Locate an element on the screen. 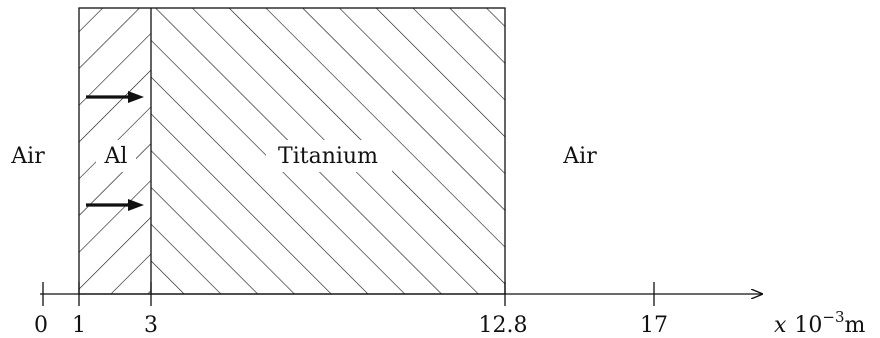 The height and width of the screenshot is (338, 880). axis-variable: x is located at coordinates (780, 325).